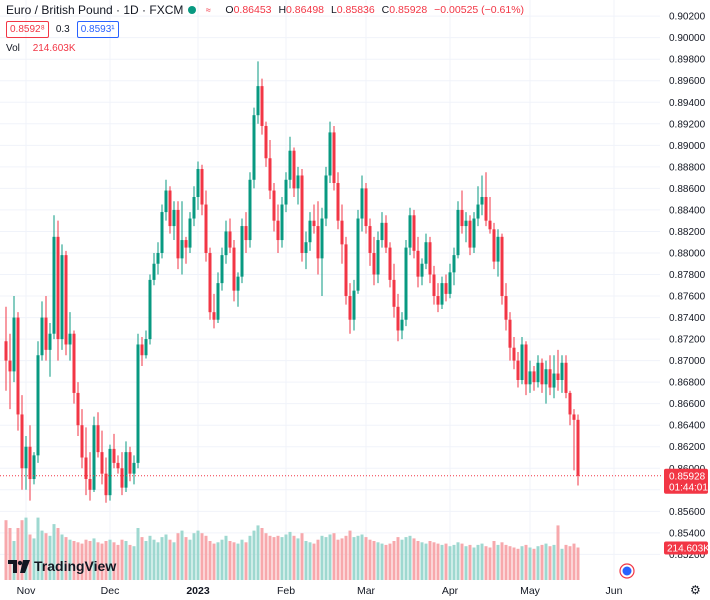  Describe the element at coordinates (366, 591) in the screenshot. I see `x-tick-label: Mar` at that location.